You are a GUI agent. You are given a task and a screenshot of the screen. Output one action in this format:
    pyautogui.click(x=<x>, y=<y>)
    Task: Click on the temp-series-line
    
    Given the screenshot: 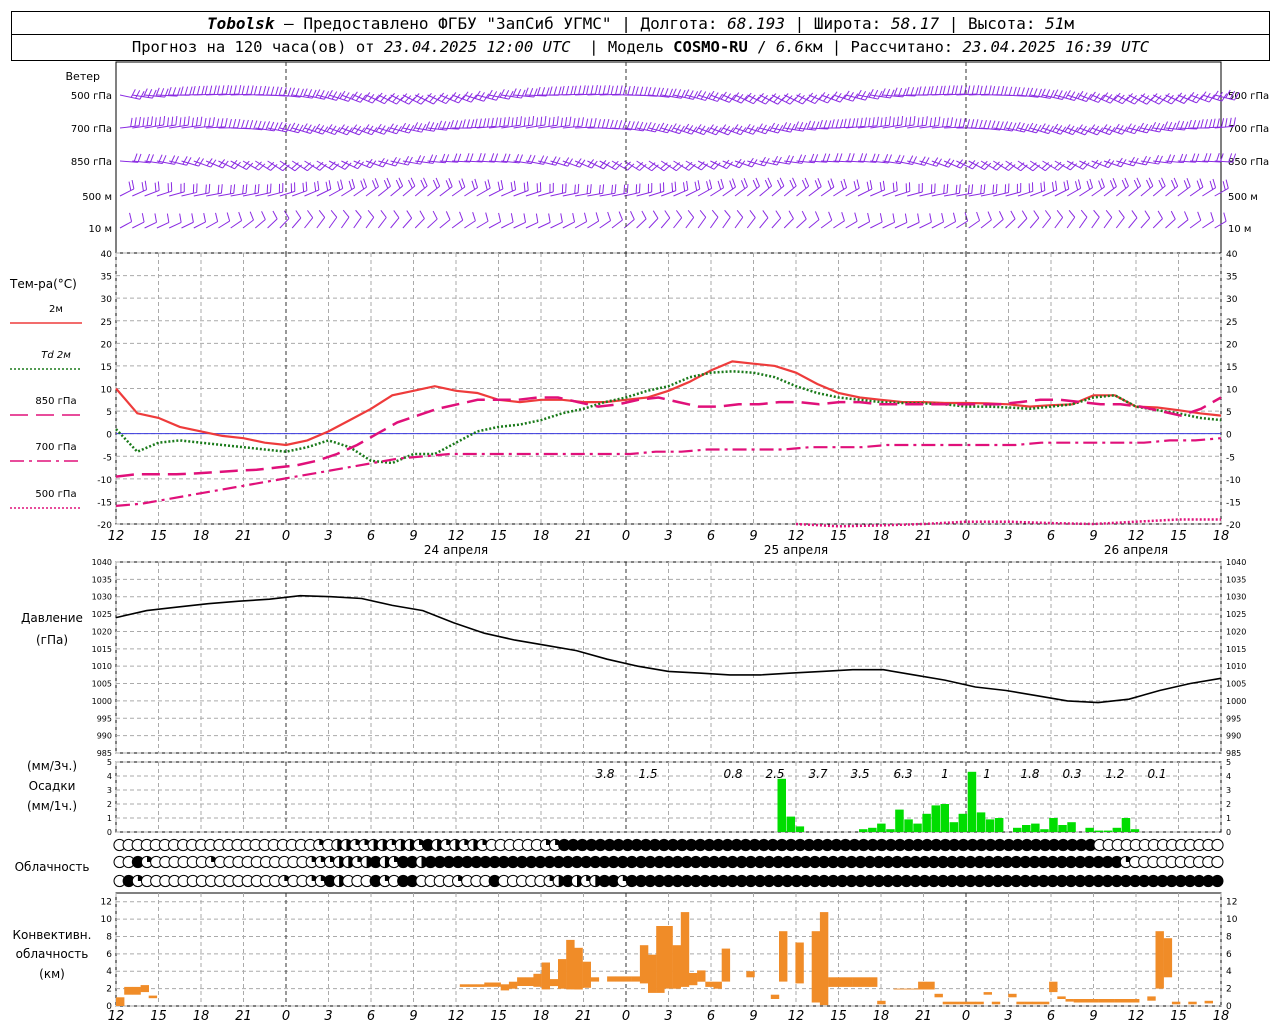 What is the action you would take?
    pyautogui.click(x=1008, y=523)
    